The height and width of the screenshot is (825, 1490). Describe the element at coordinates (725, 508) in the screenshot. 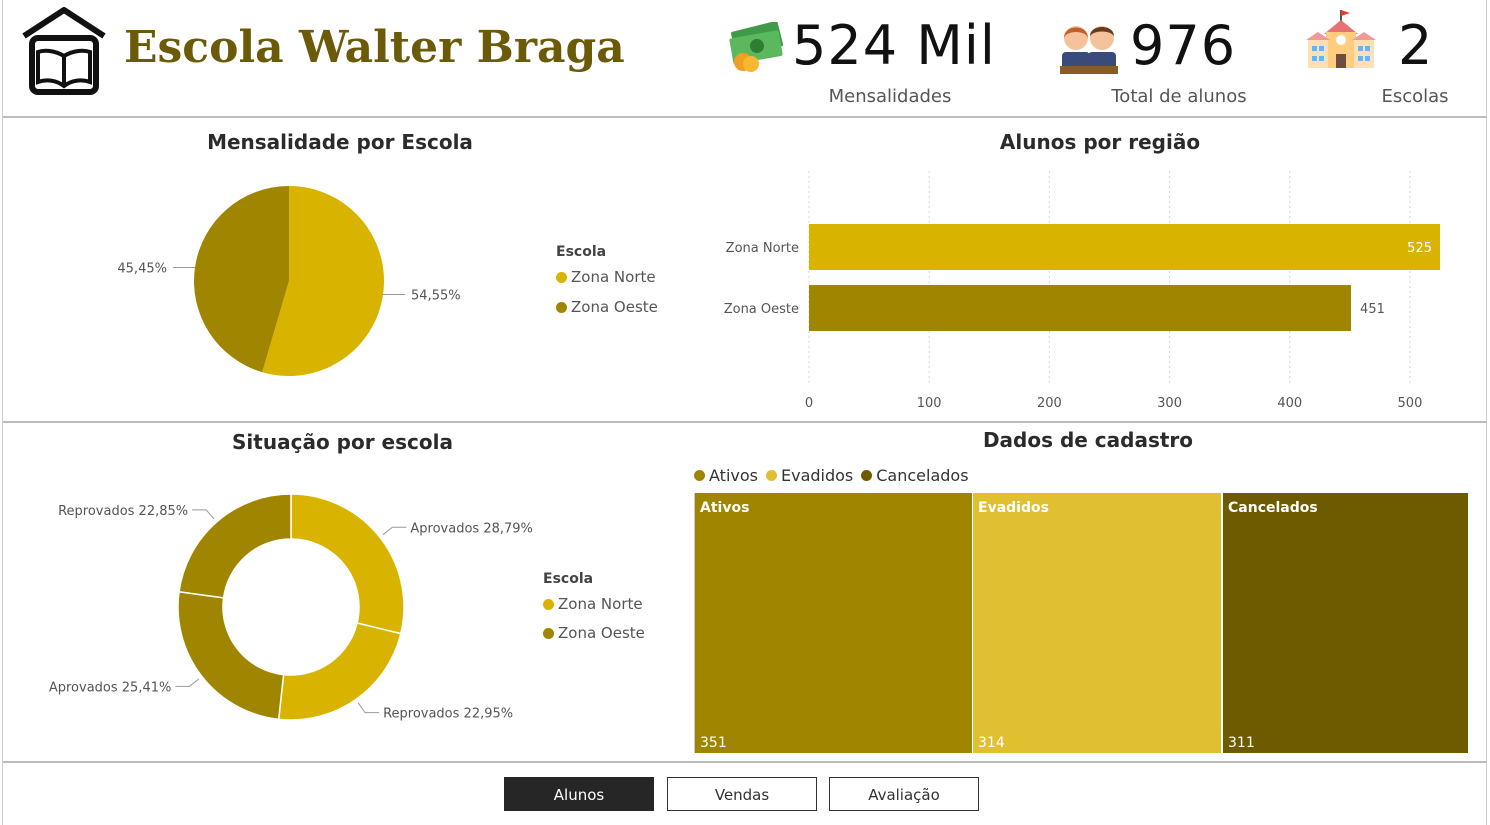

I see `treemap-cell-label-ativos: Ativos` at that location.